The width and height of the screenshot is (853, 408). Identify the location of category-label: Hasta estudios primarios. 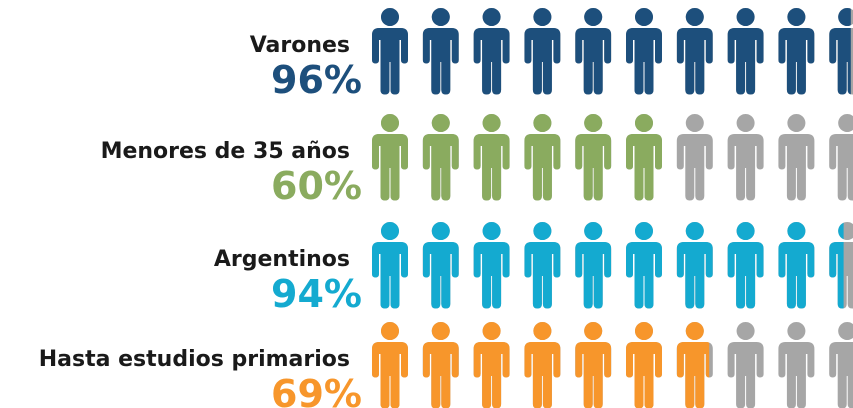
(194, 359).